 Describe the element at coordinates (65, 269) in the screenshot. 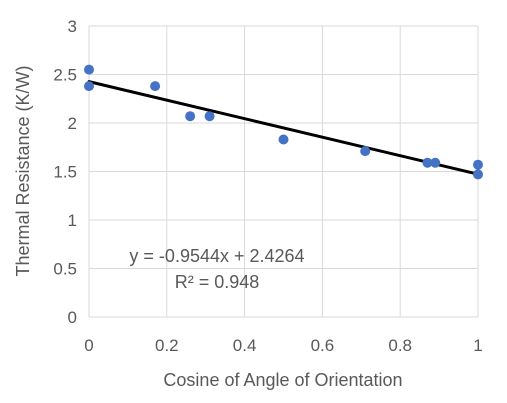

I see `y-tick-label: 0.5` at that location.